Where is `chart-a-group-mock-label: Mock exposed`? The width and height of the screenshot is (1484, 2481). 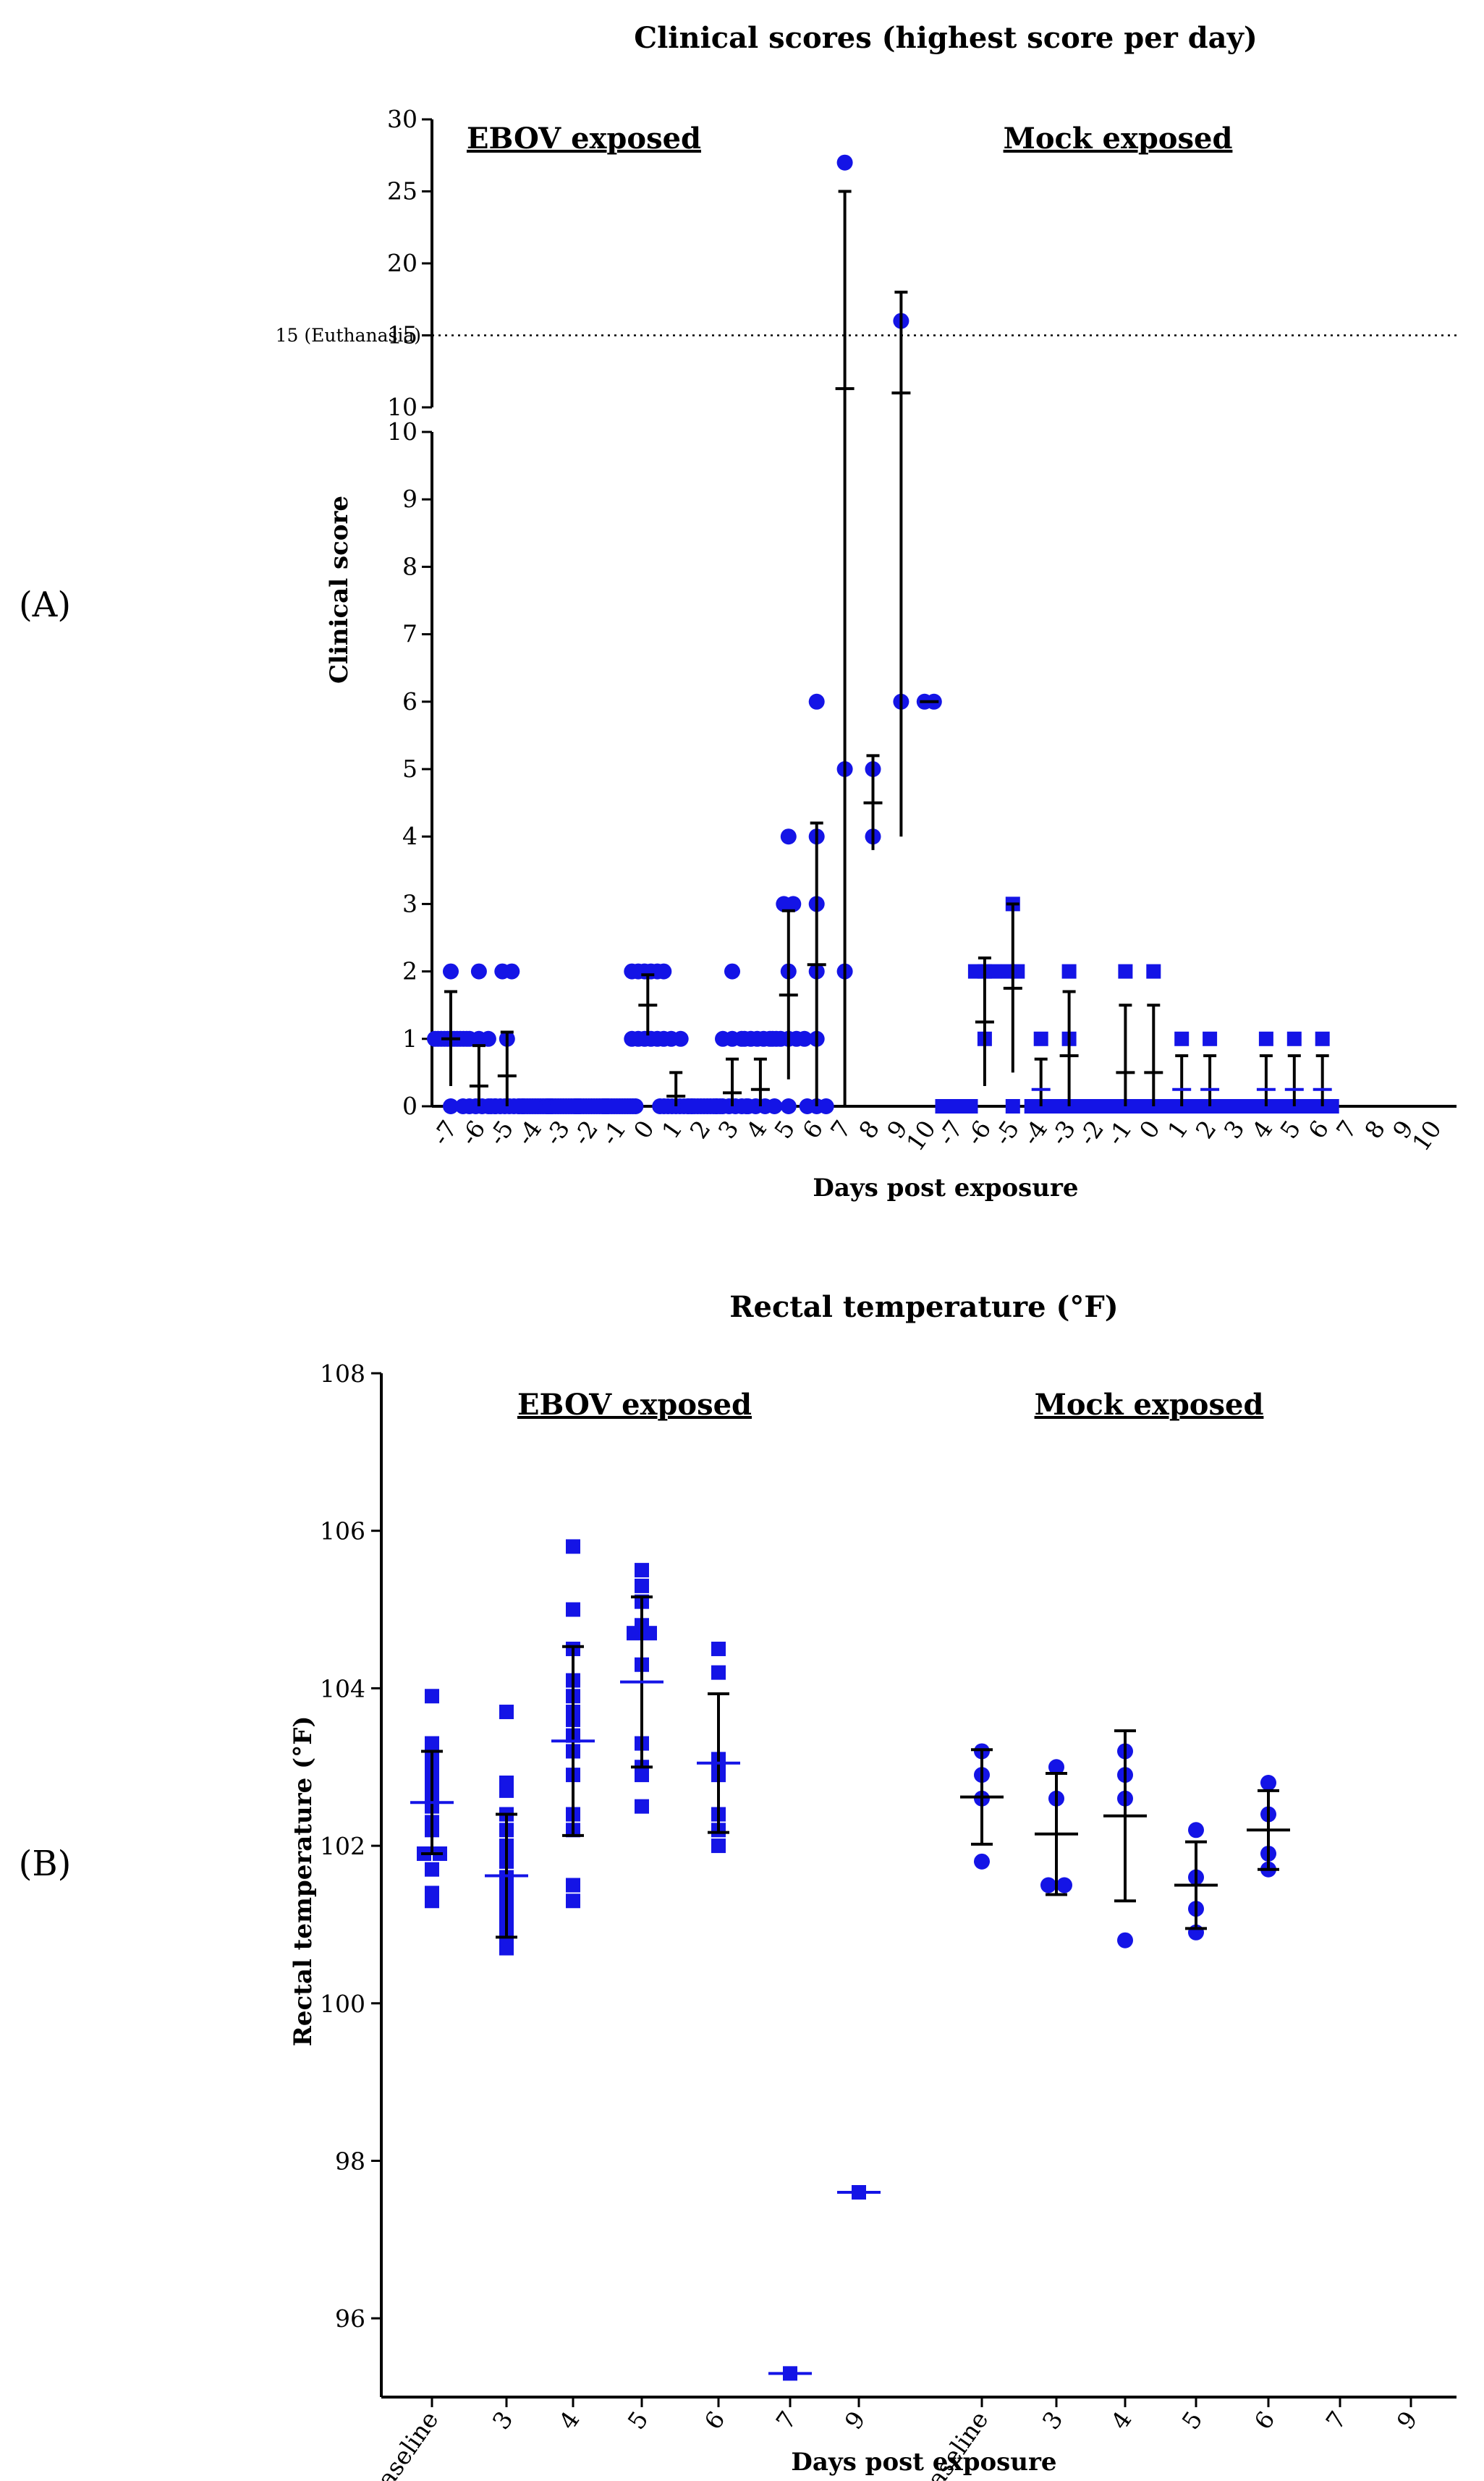 chart-a-group-mock-label: Mock exposed is located at coordinates (1118, 139).